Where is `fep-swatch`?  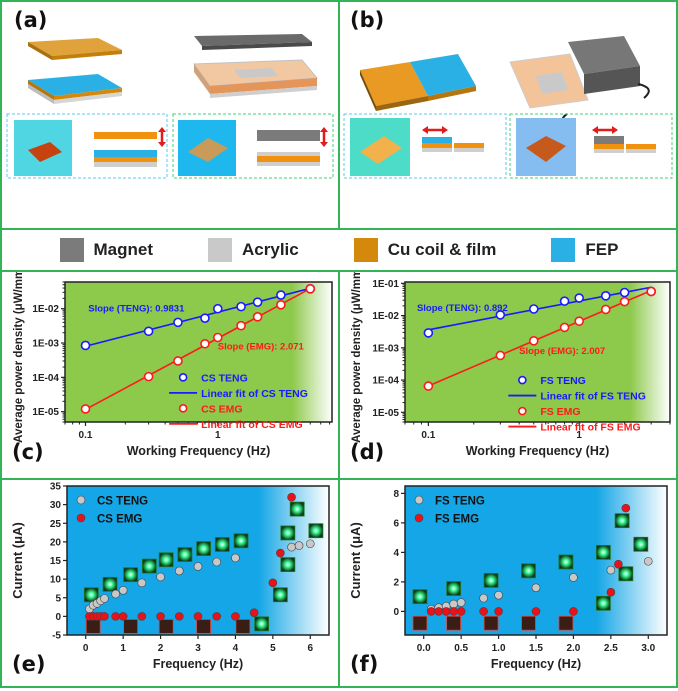 fep-swatch is located at coordinates (563, 250).